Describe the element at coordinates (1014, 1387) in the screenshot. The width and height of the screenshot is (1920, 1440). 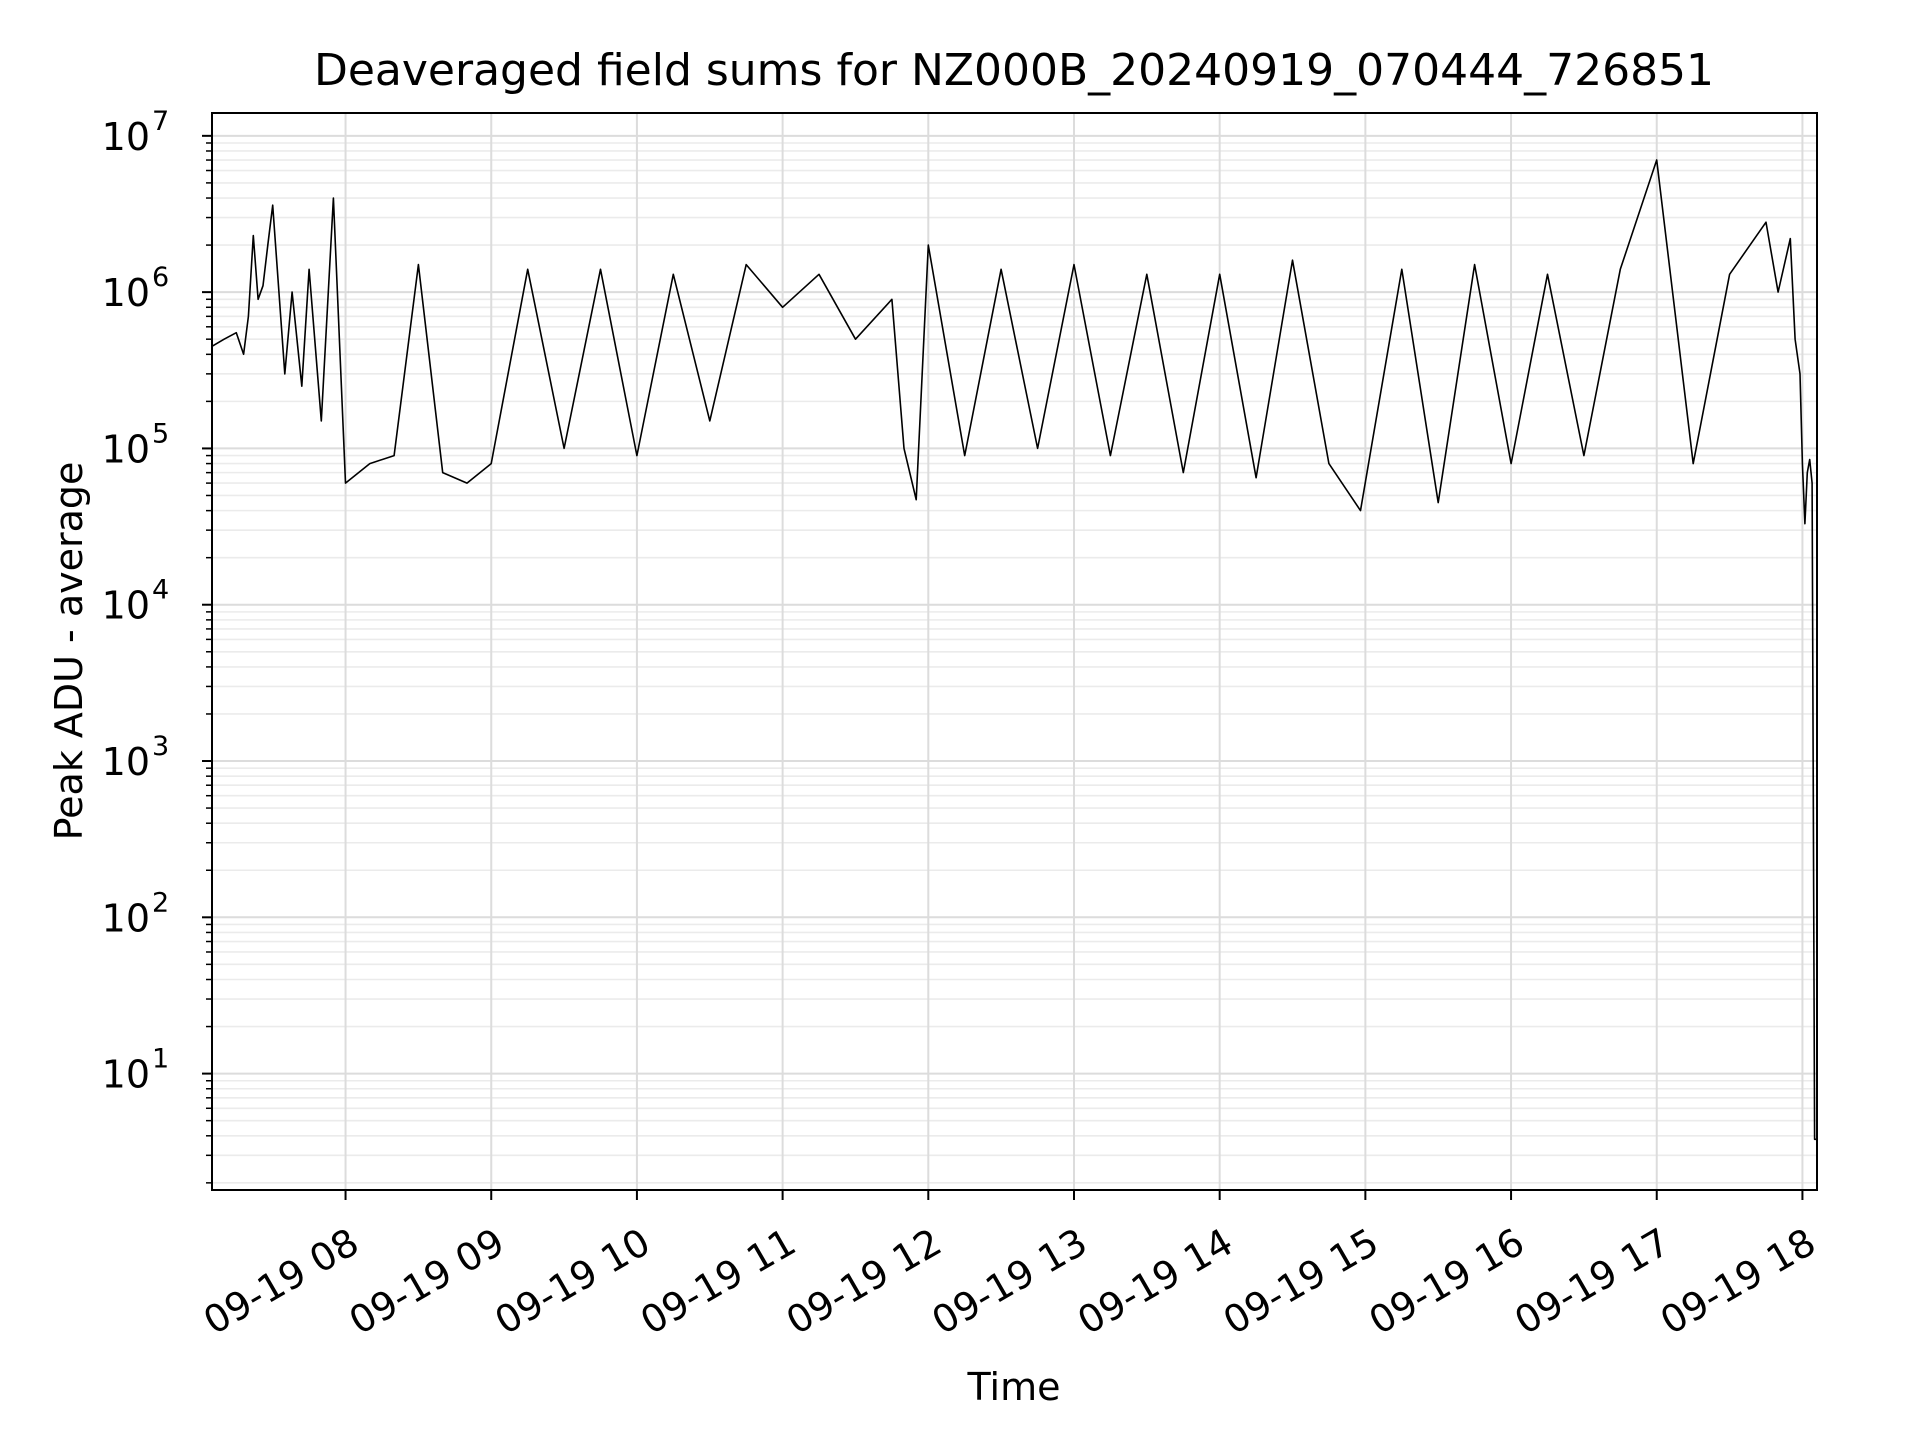
I see `x-axis-label: Time` at that location.